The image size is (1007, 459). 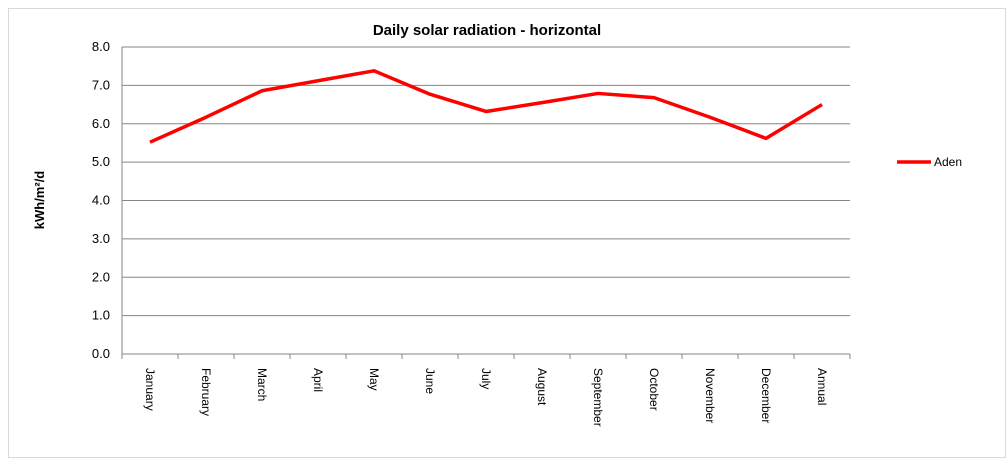 I want to click on x-tick-label: February, so click(x=206, y=392).